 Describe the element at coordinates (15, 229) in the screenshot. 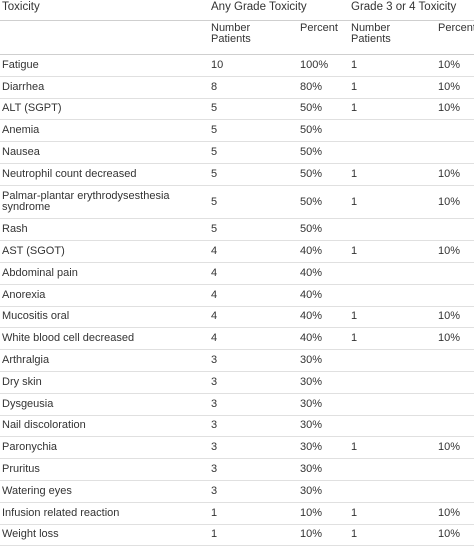

I see `toxicity-cell: Rash` at that location.